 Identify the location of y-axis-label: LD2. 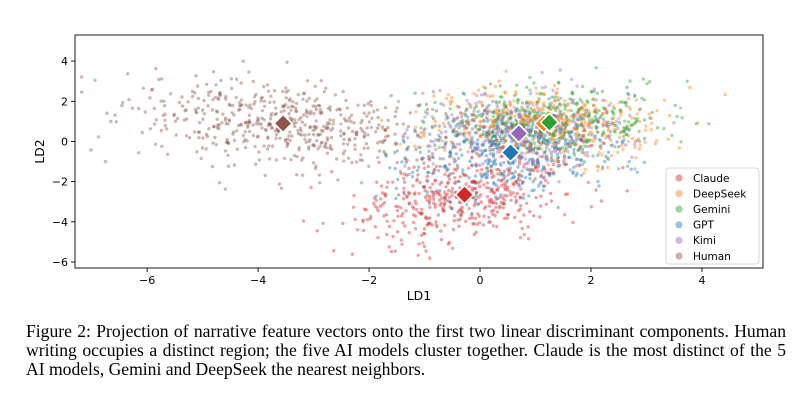
(39, 151).